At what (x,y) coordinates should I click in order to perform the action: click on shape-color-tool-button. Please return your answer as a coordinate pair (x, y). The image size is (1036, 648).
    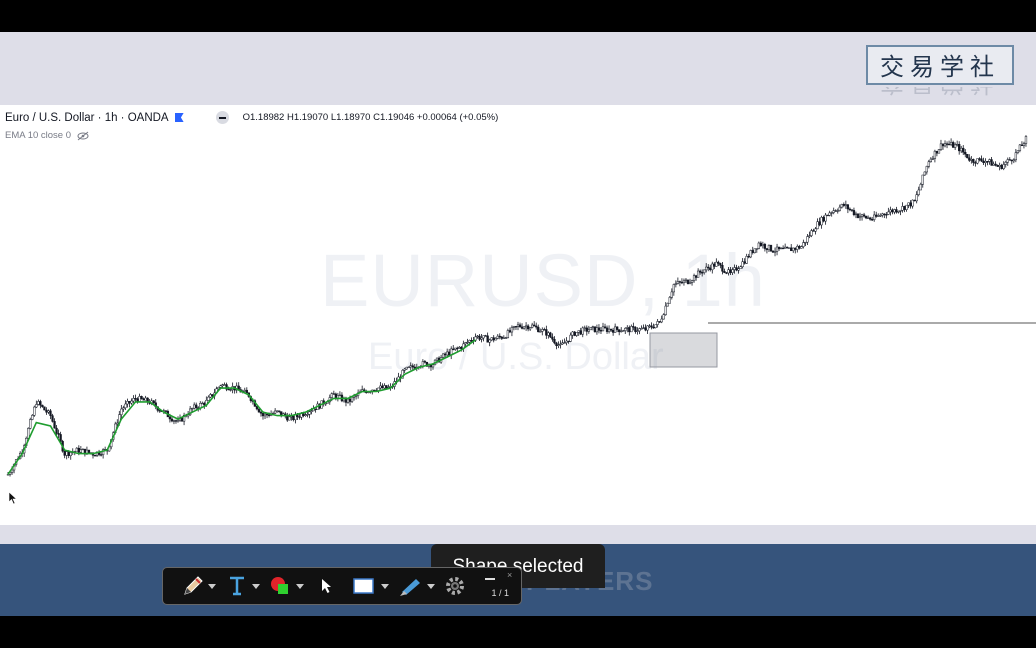
    Looking at the image, I should click on (280, 586).